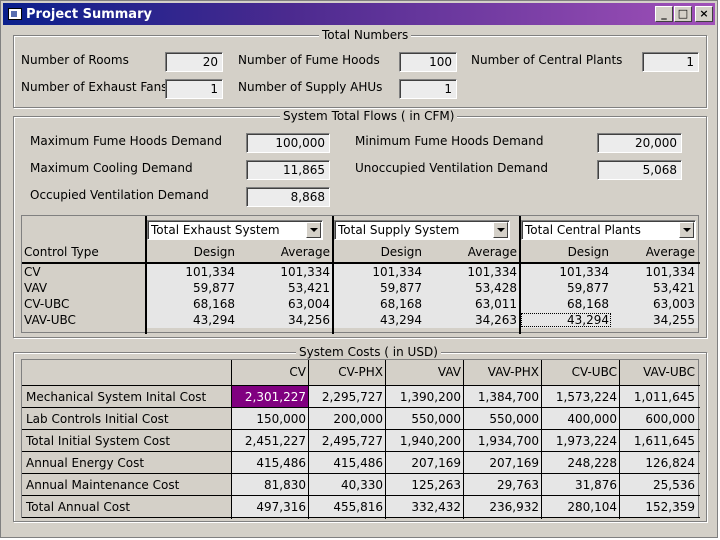 This screenshot has width=720, height=540. I want to click on supply-system-select: Total Supply System, so click(422, 230).